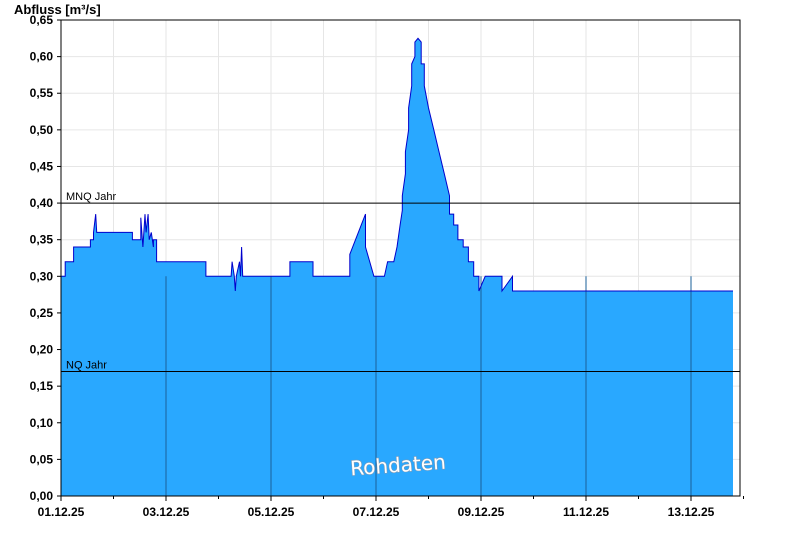  What do you see at coordinates (166, 512) in the screenshot?
I see `x-tick-label: 03.12.25` at bounding box center [166, 512].